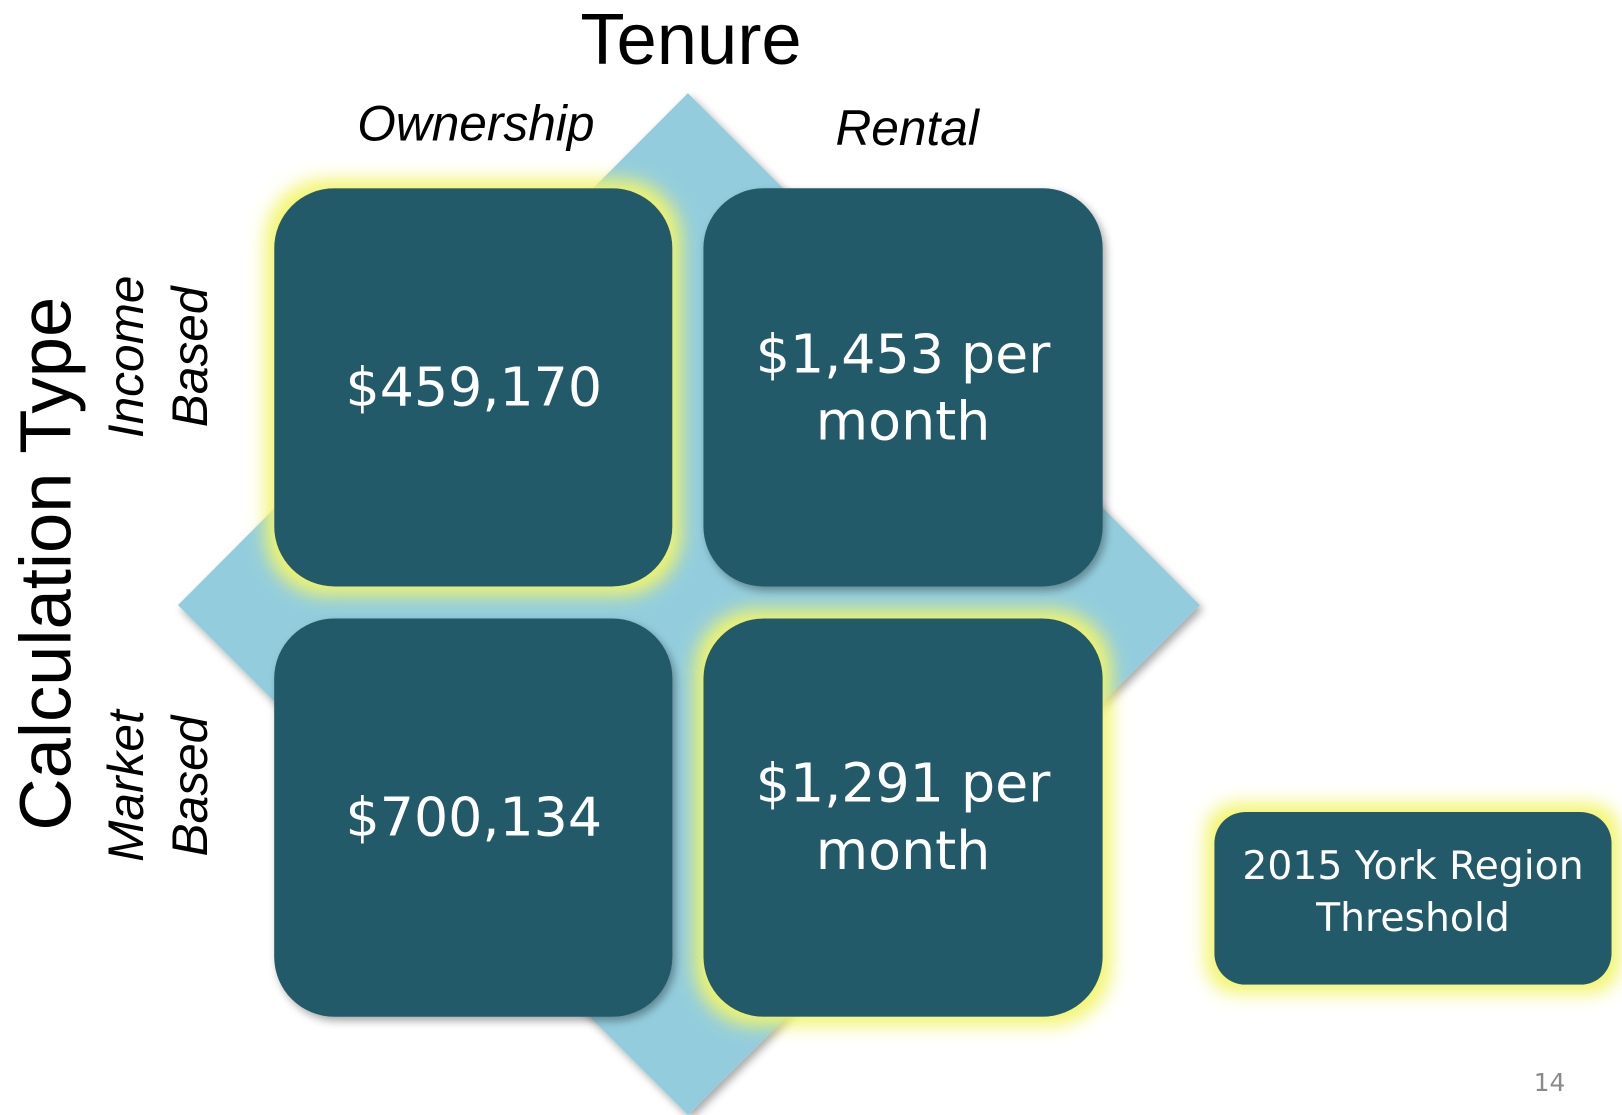 The width and height of the screenshot is (1622, 1115). I want to click on legend-label: 2015 York Region Threshold, so click(1412, 892).